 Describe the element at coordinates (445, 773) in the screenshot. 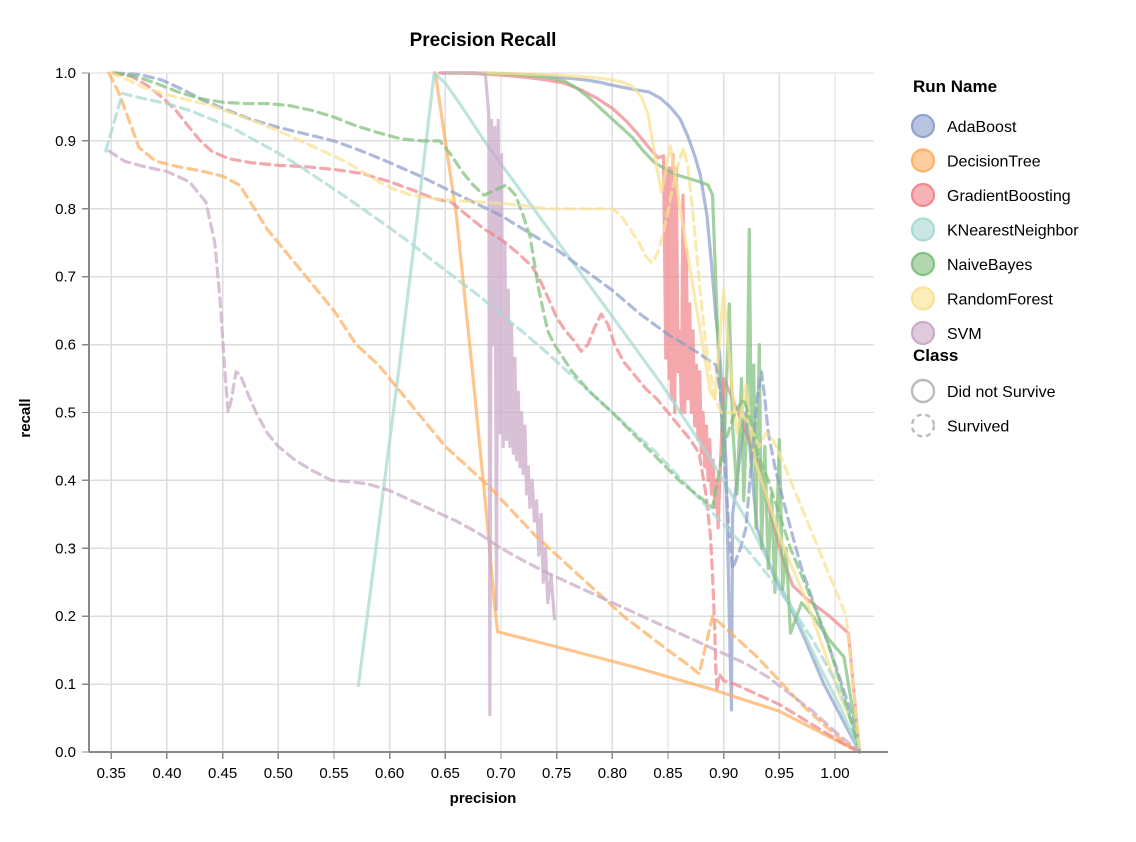

I see `x-tick-label-0.65: 0.65` at that location.